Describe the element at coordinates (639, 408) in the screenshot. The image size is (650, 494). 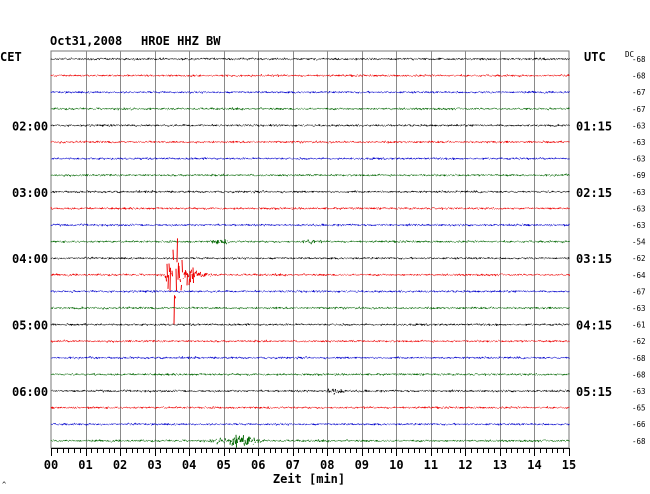
I see `dc-value-21: -65` at that location.